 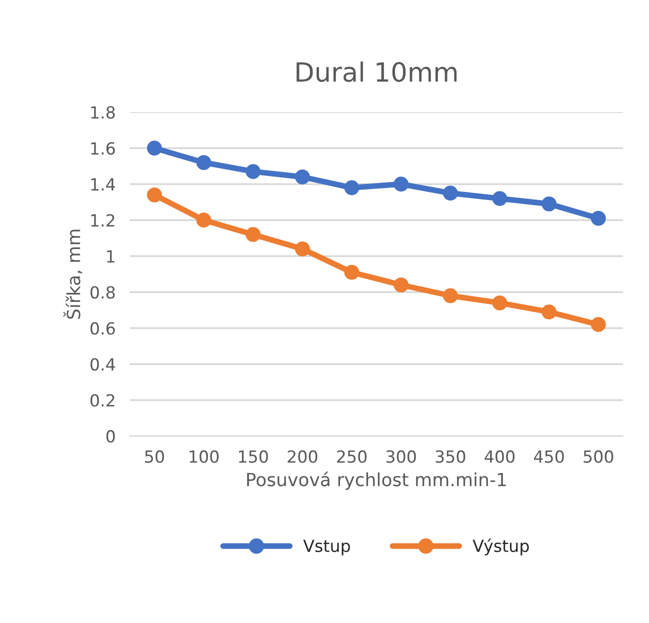 What do you see at coordinates (376, 72) in the screenshot?
I see `chart-title: Dural 10mm` at bounding box center [376, 72].